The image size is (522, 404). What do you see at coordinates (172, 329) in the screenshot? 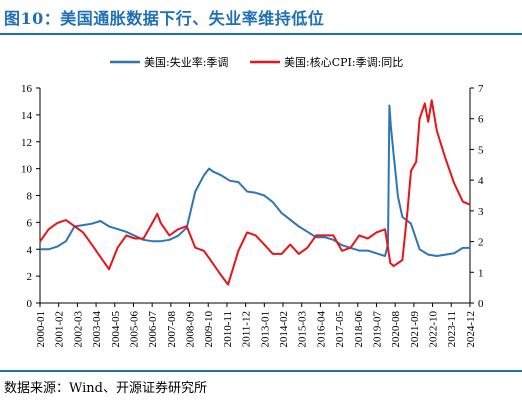
I see `x-tick-label: 2007-08` at bounding box center [172, 329].